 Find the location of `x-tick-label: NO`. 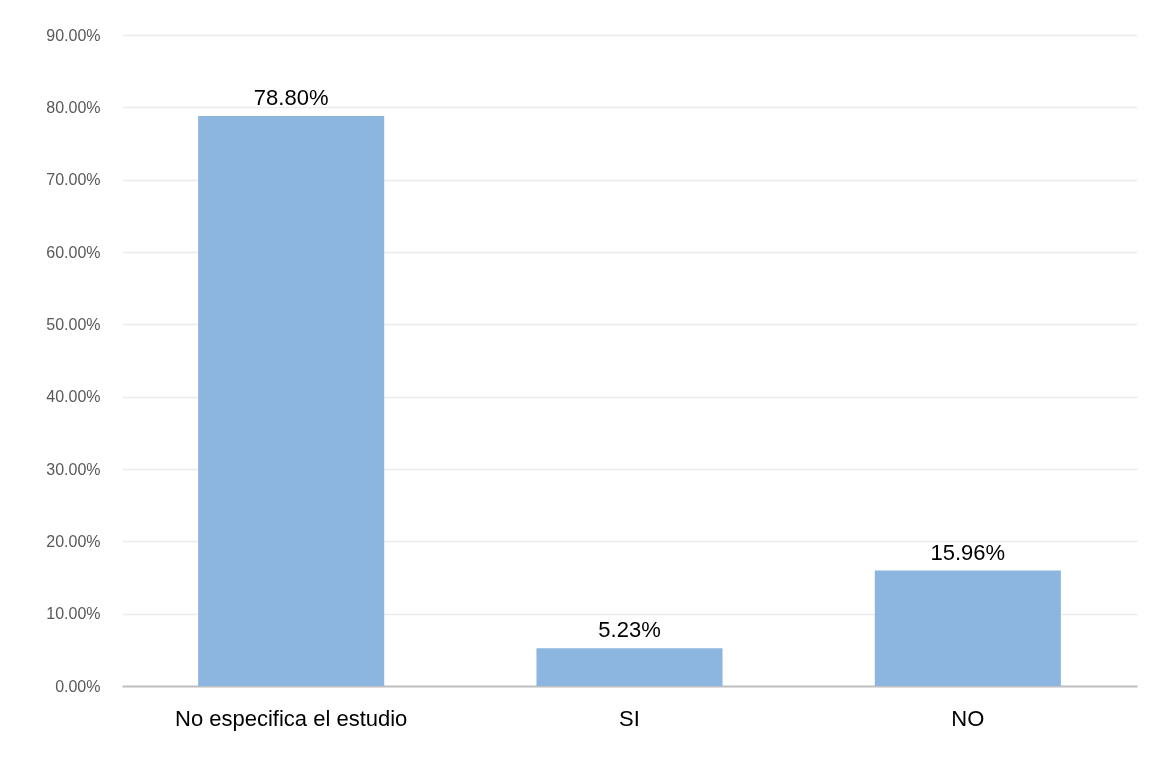

x-tick-label: NO is located at coordinates (968, 718).